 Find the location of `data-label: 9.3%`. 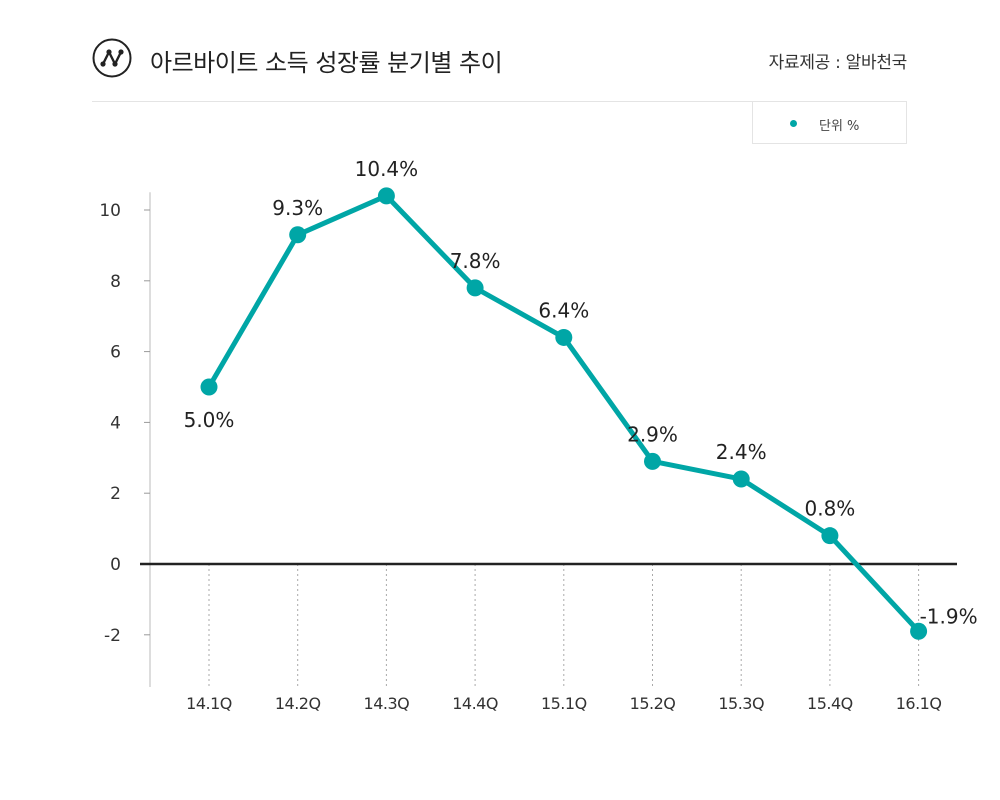

data-label: 9.3% is located at coordinates (297, 208).